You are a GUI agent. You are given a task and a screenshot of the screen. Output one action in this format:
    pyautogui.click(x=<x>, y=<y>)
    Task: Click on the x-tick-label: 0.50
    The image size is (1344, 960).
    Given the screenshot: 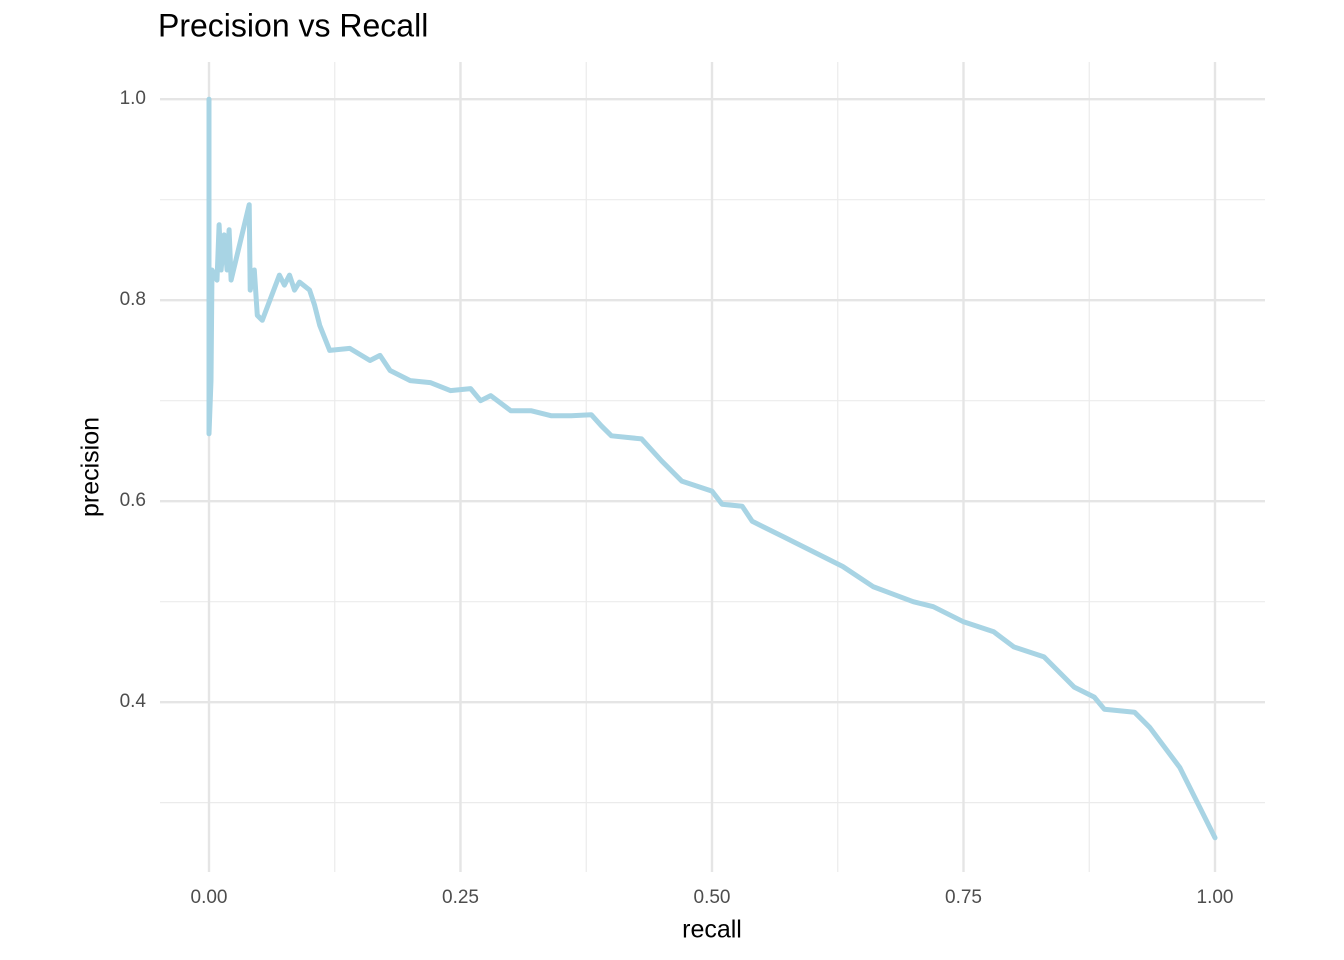 What is the action you would take?
    pyautogui.click(x=712, y=897)
    